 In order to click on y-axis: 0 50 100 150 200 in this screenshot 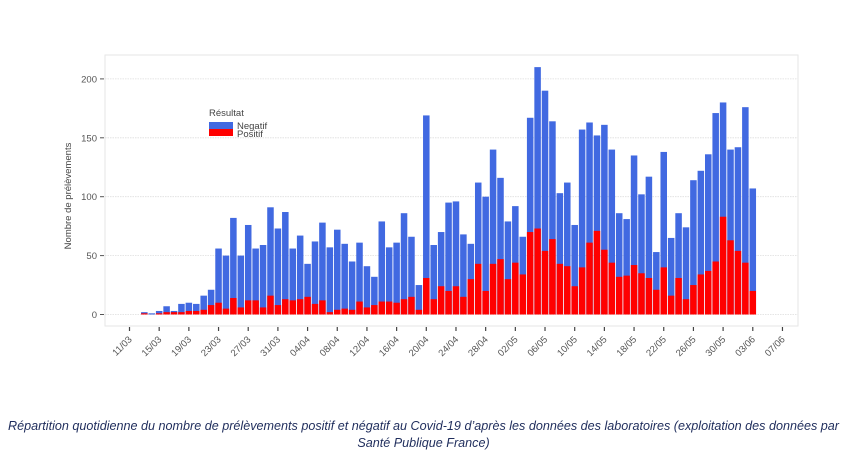, I will do `click(92, 197)`.